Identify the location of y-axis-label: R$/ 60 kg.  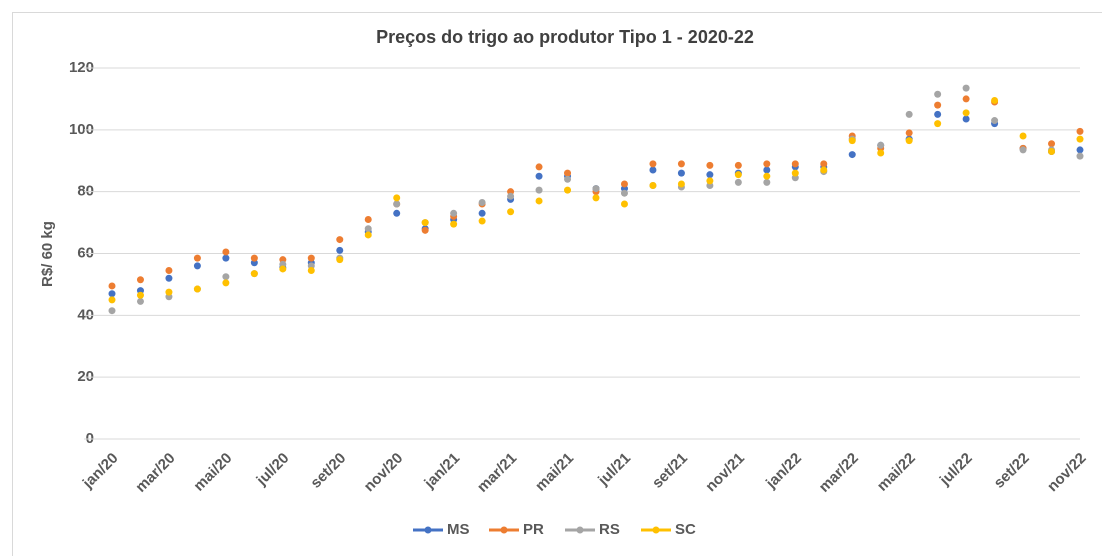
(47, 254).